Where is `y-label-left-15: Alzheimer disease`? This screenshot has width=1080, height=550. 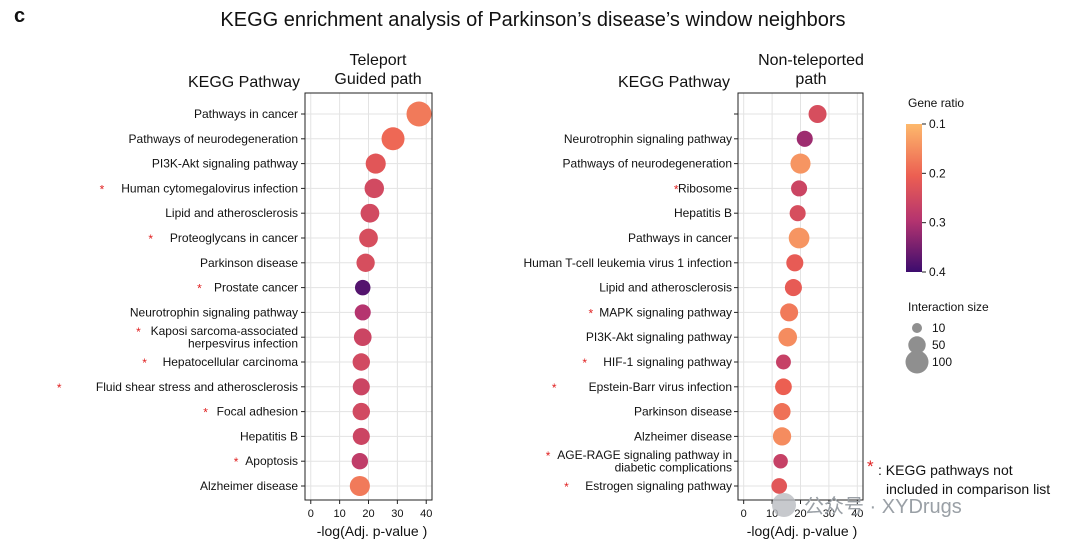
y-label-left-15: Alzheimer disease is located at coordinates (249, 486).